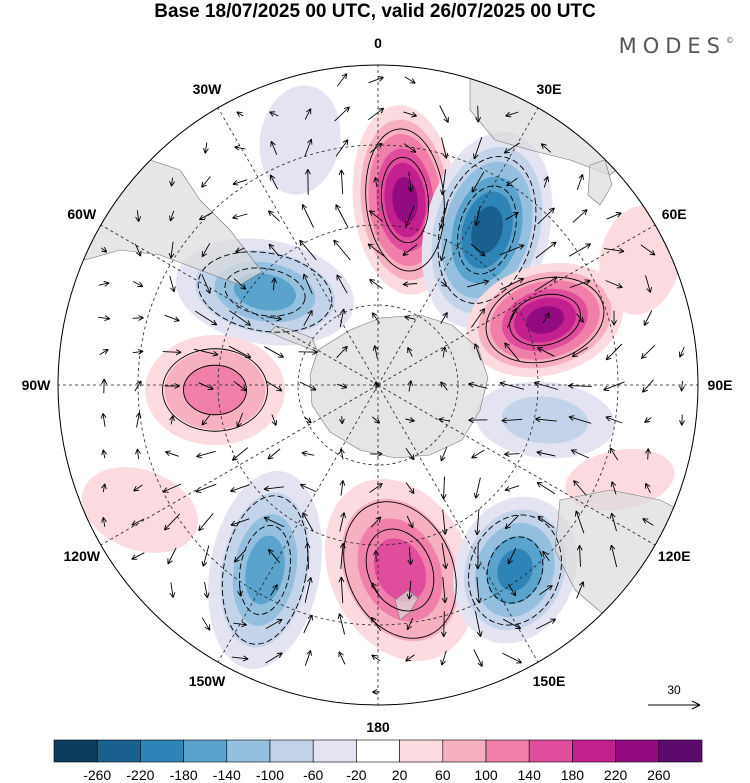 This screenshot has height=783, width=750. I want to click on longitude-label: 90E, so click(720, 385).